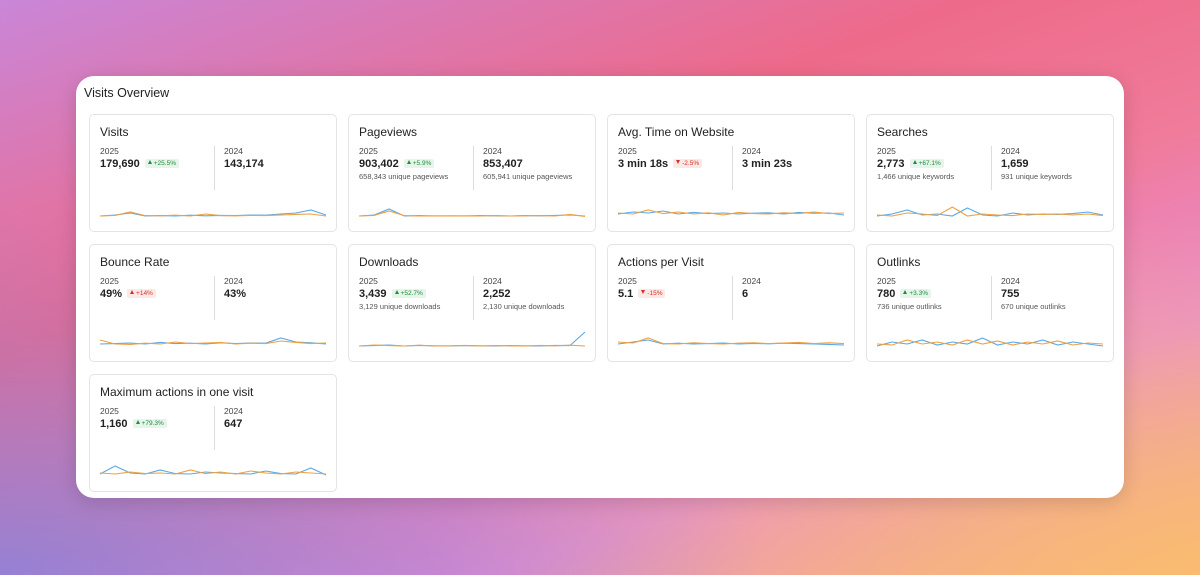 This screenshot has height=575, width=1200. I want to click on change-badge: +14%, so click(141, 293).